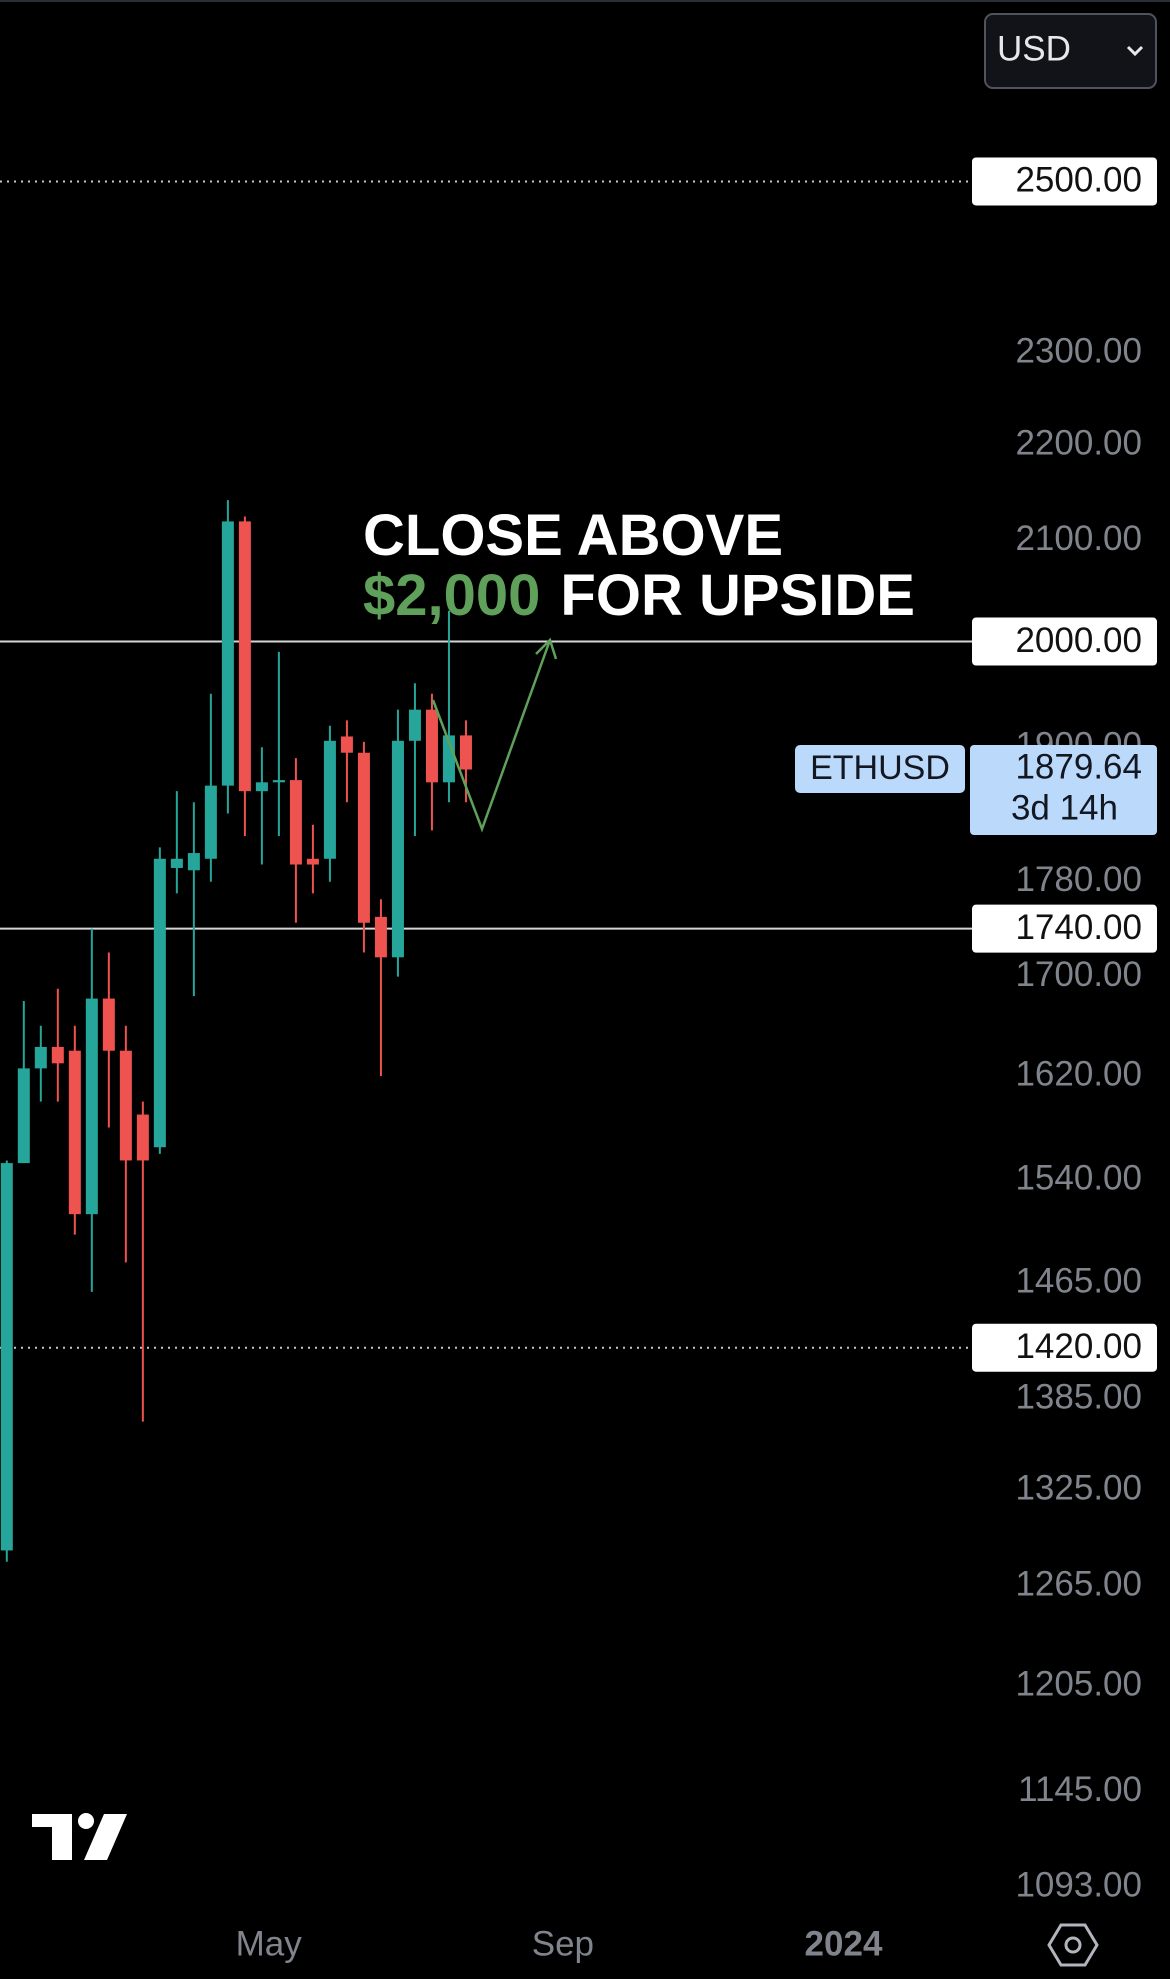 The image size is (1170, 1979). Describe the element at coordinates (1078, 1178) in the screenshot. I see `y-tick-label: 1540.00` at that location.